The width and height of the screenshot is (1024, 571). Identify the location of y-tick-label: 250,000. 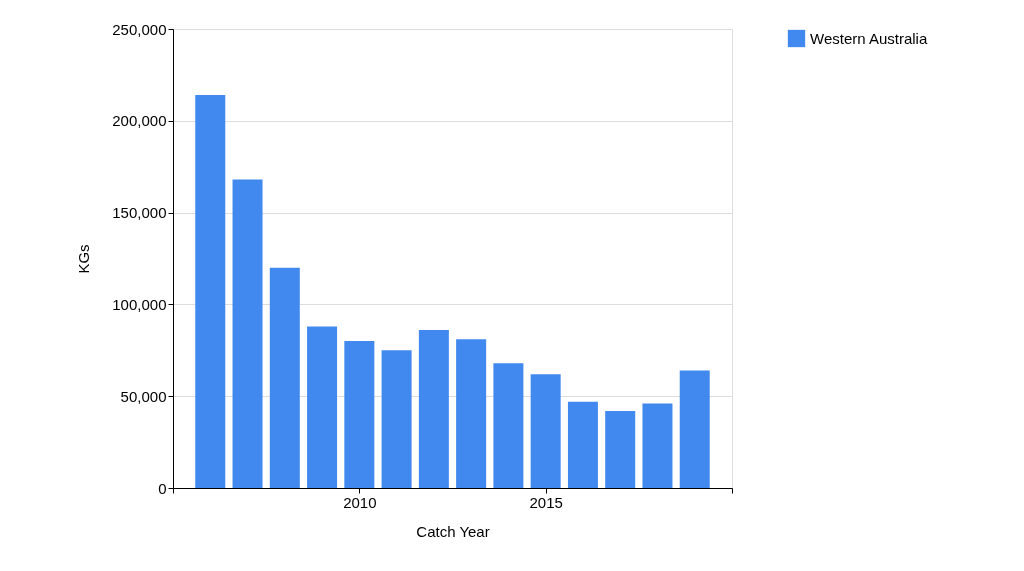
(139, 29).